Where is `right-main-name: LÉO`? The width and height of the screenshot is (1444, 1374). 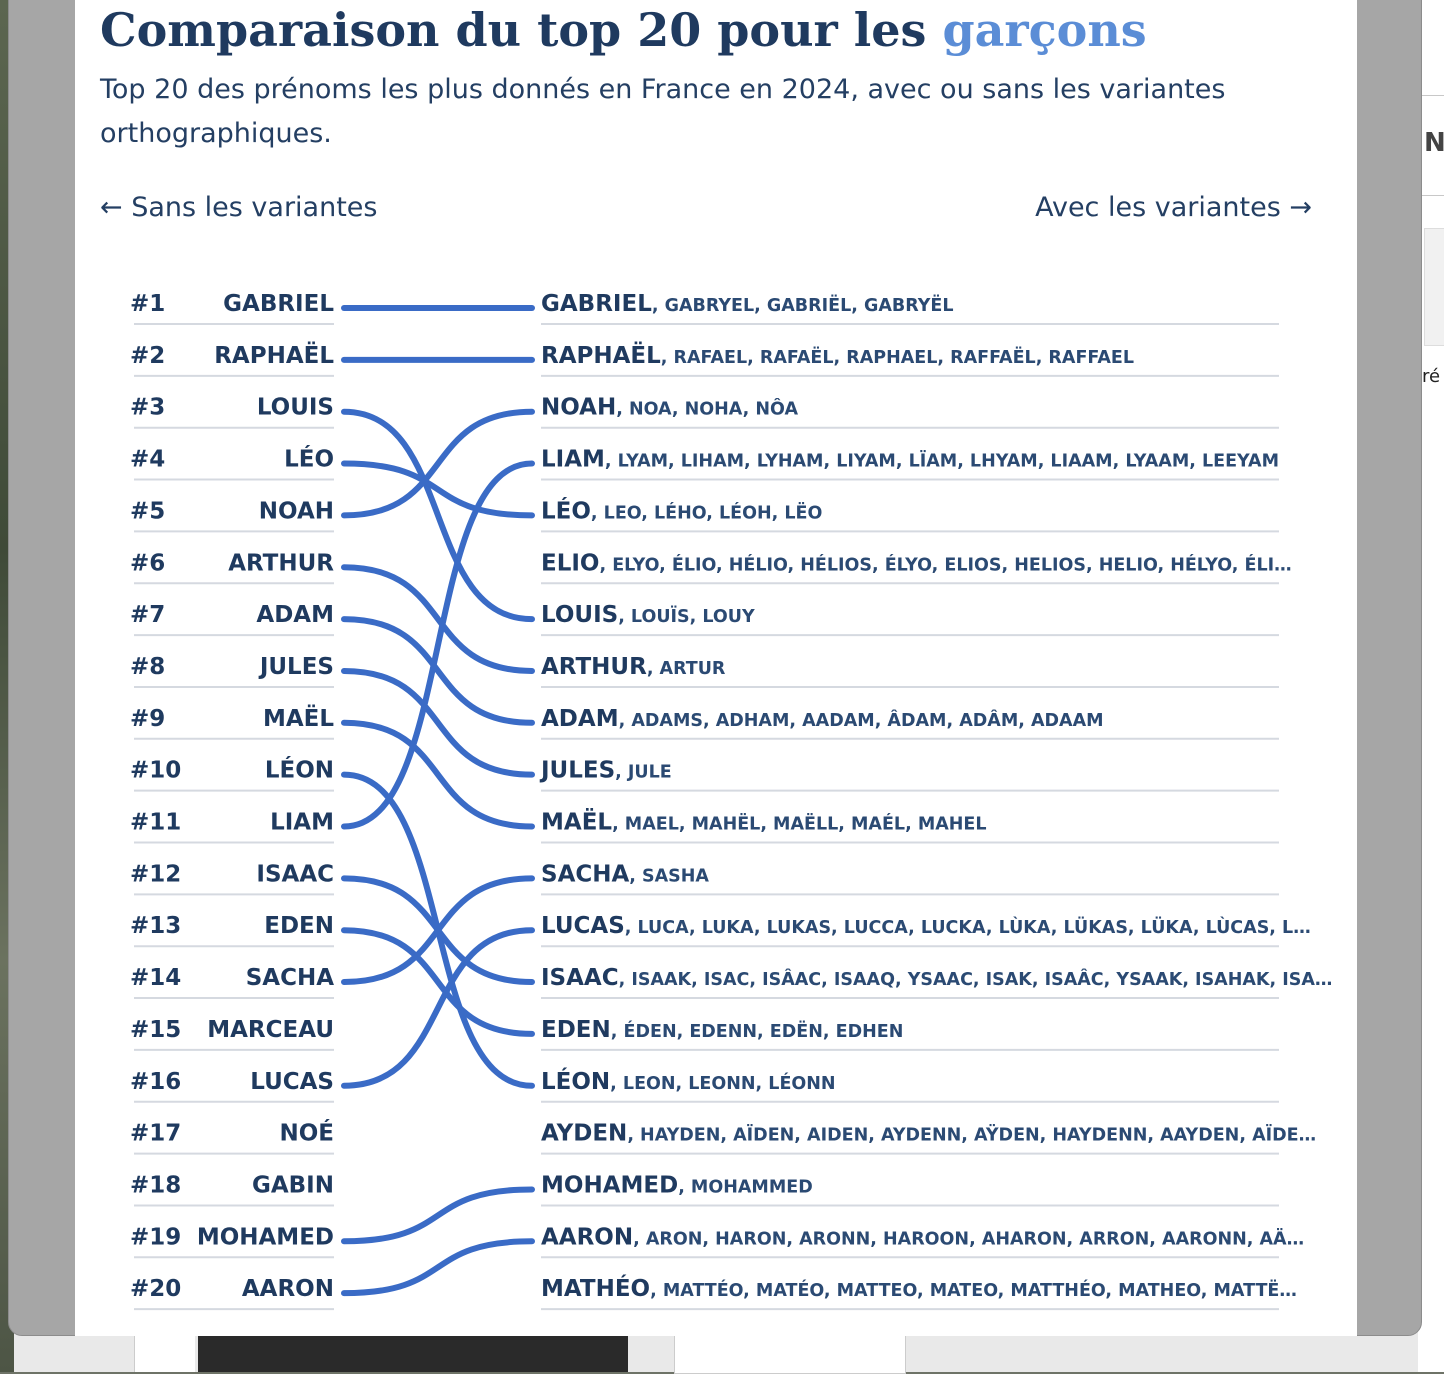
right-main-name: LÉO is located at coordinates (566, 510).